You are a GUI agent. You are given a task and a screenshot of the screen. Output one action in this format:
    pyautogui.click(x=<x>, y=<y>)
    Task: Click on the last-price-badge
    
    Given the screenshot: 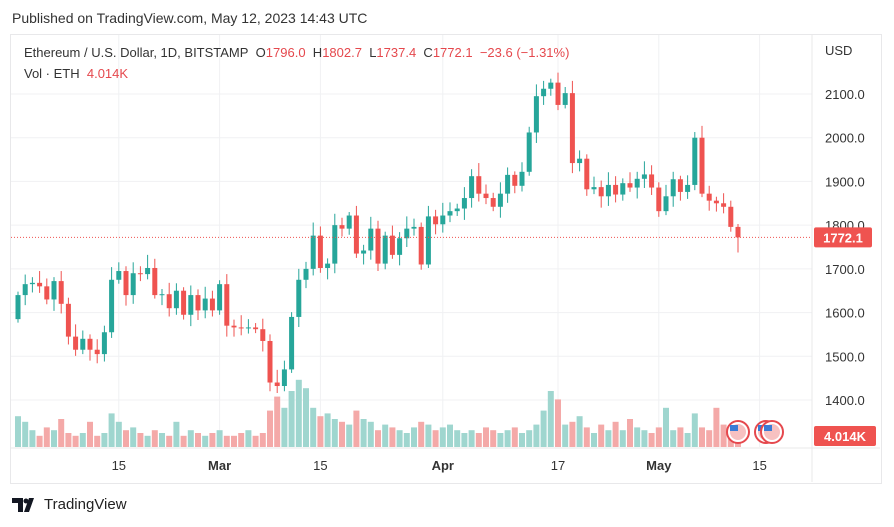 What is the action you would take?
    pyautogui.click(x=843, y=237)
    